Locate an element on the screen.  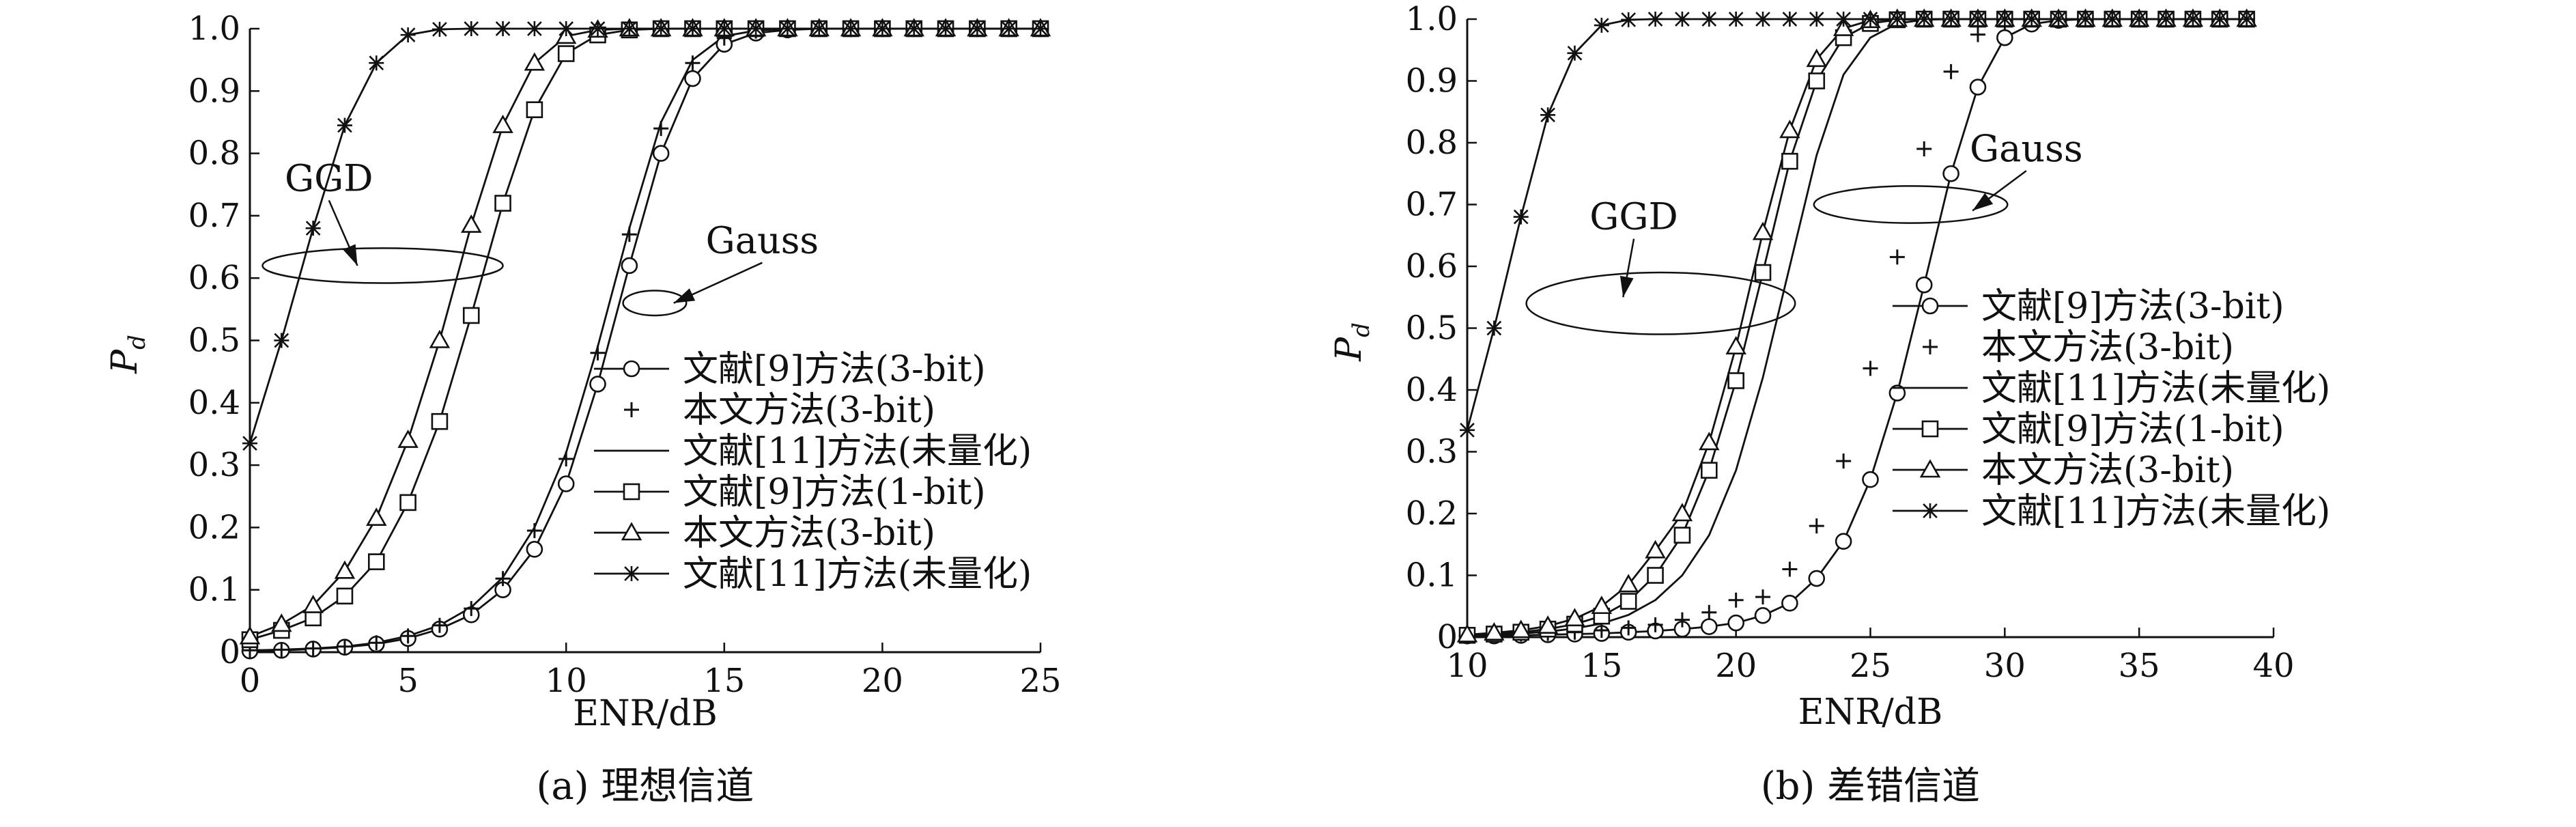
y-tick-label: 0.8 is located at coordinates (1432, 143).